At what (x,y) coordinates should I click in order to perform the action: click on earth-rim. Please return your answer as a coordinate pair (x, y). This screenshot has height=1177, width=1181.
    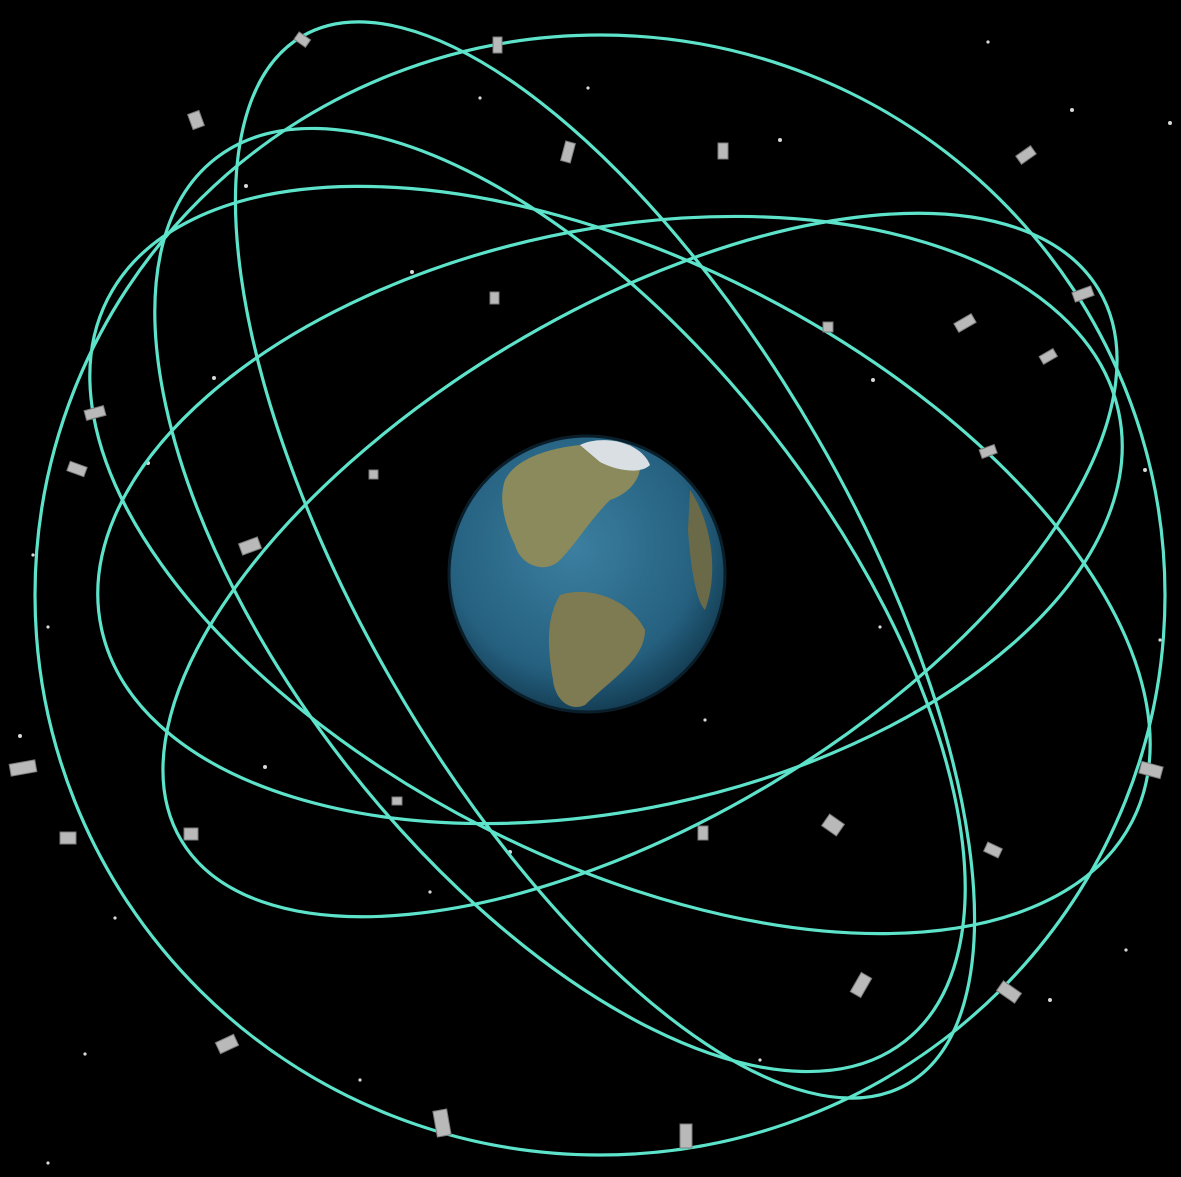
    Looking at the image, I should click on (587, 574).